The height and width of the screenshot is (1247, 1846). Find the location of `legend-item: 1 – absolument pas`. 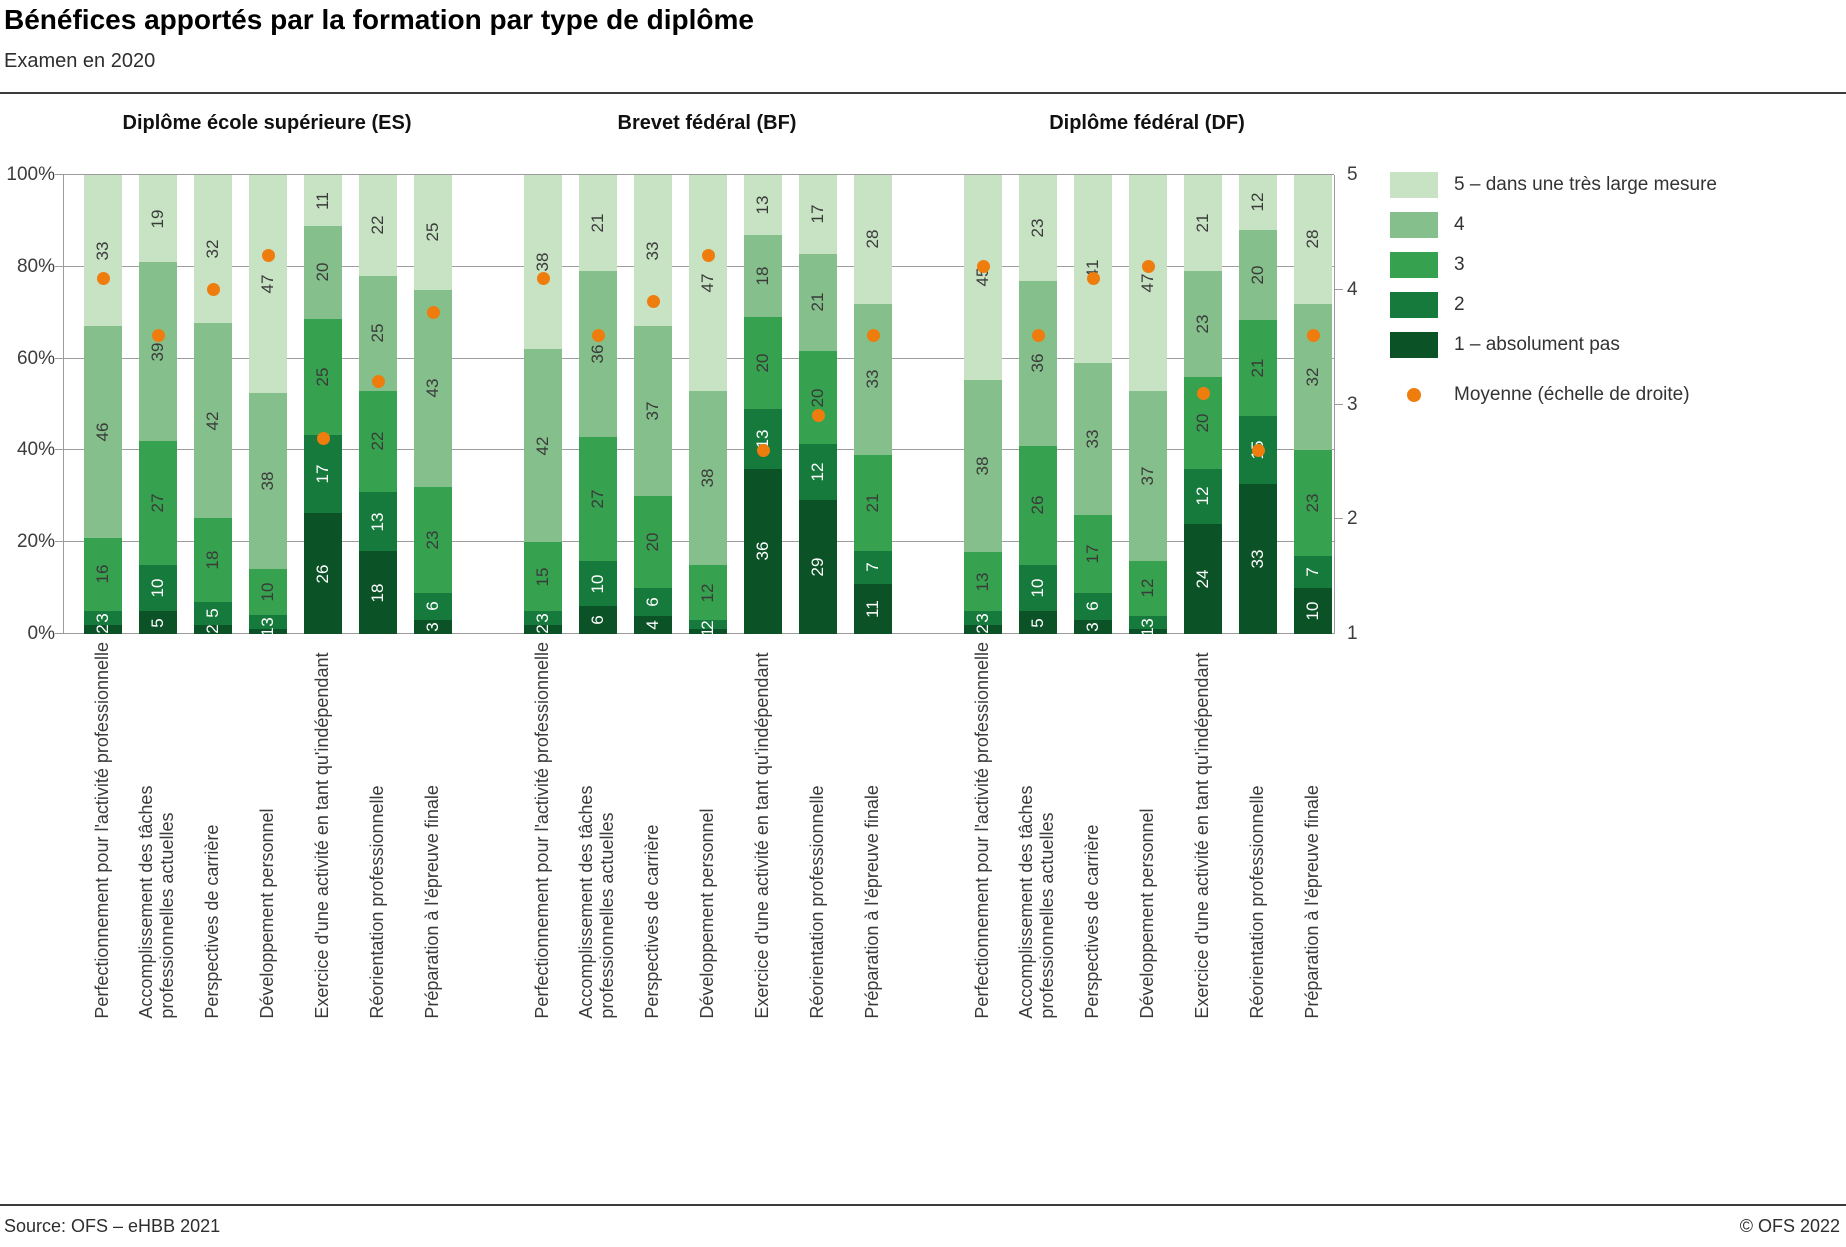

legend-item: 1 – absolument pas is located at coordinates (1505, 345).